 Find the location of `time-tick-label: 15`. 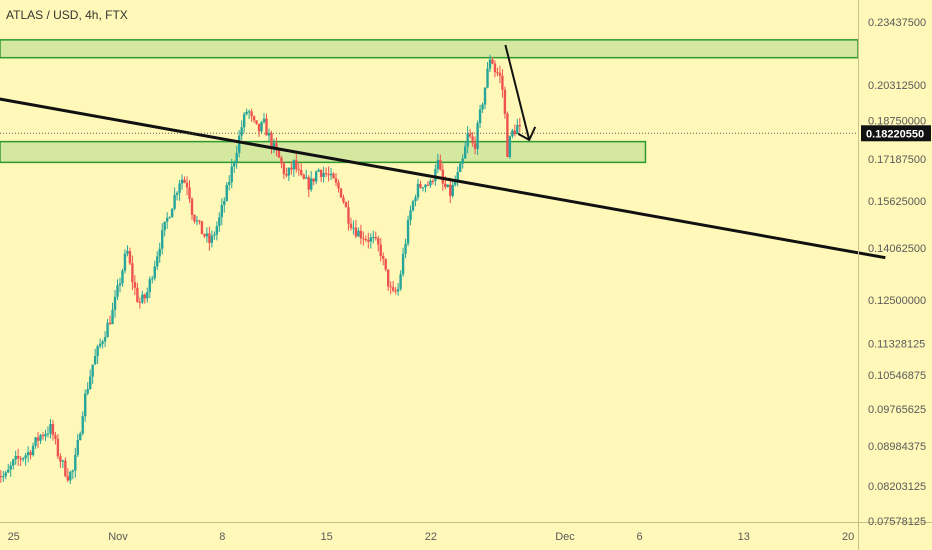

time-tick-label: 15 is located at coordinates (326, 537).